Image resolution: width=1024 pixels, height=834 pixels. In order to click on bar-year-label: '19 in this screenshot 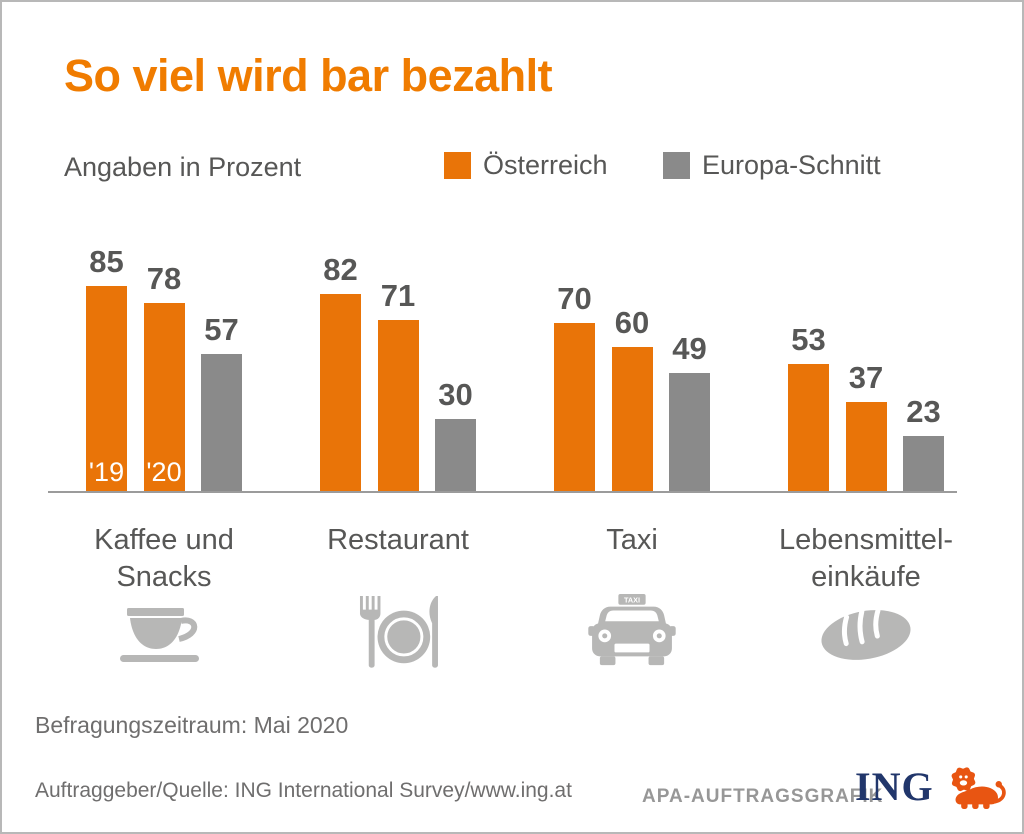, I will do `click(106, 472)`.